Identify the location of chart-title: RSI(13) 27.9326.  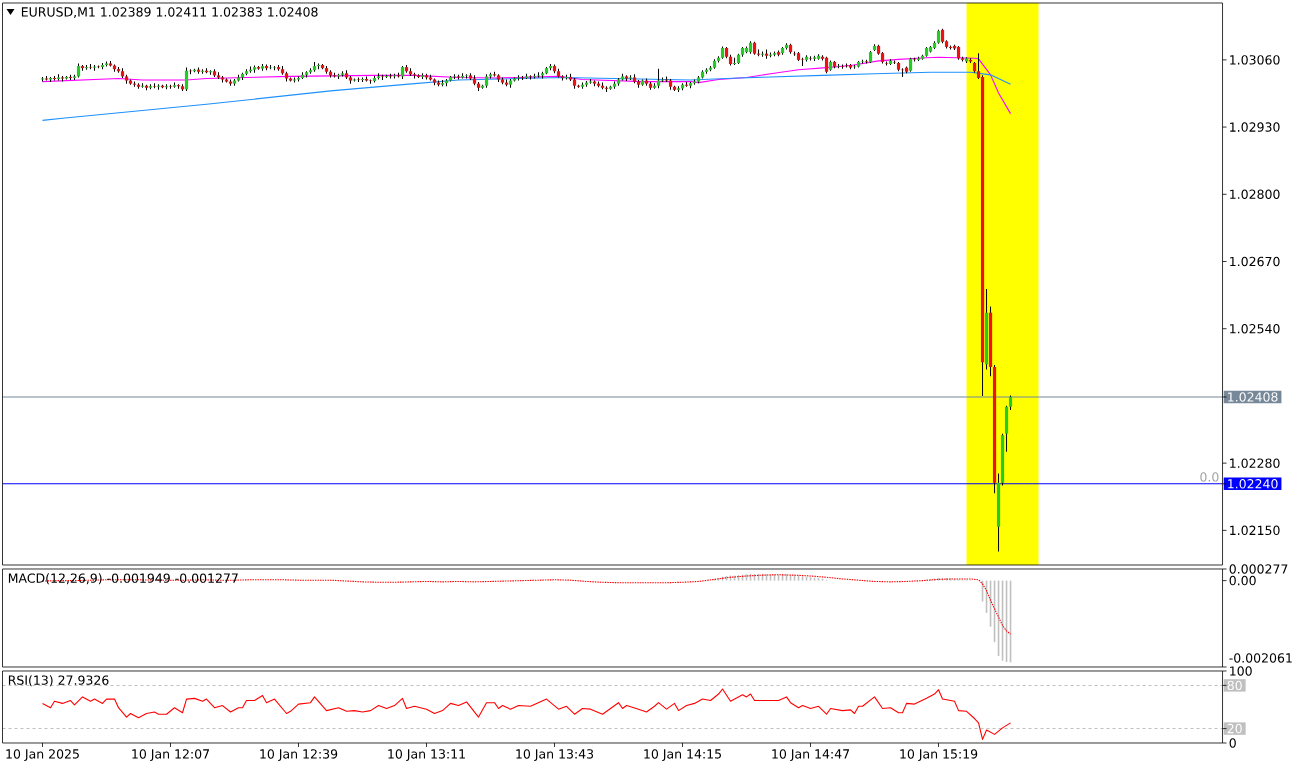
(58, 681).